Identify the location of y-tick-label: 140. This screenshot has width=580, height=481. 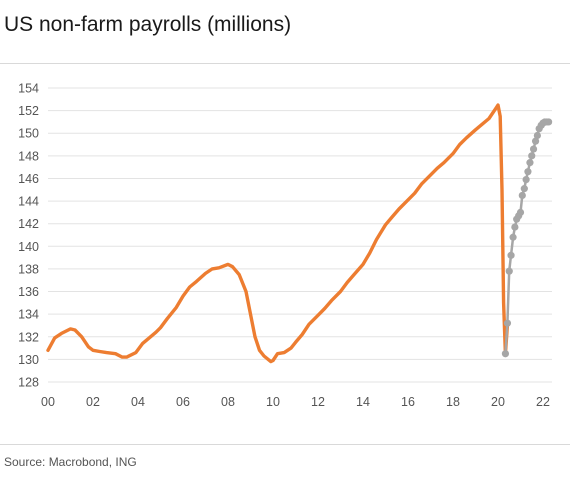
(28, 247).